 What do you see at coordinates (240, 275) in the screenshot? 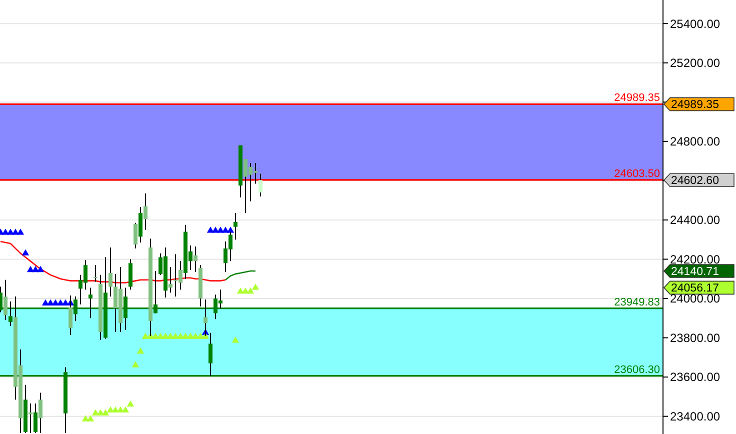
I see `line-series` at bounding box center [240, 275].